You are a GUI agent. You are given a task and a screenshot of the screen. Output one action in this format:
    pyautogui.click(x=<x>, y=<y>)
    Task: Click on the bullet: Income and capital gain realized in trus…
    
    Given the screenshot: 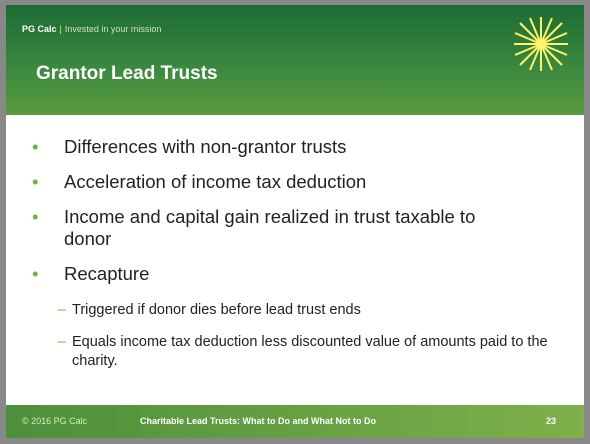 What is the action you would take?
    pyautogui.click(x=268, y=228)
    